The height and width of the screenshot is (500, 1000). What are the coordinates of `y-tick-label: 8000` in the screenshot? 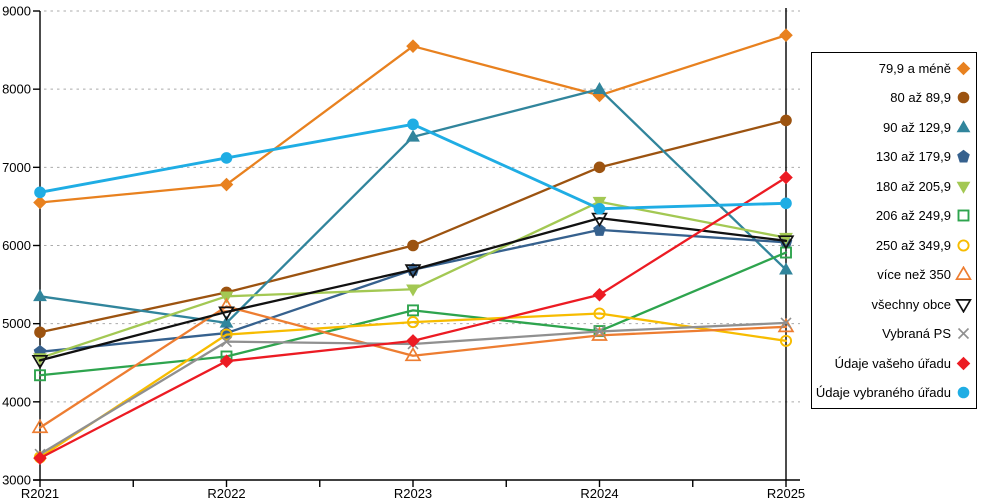 It's located at (16, 89).